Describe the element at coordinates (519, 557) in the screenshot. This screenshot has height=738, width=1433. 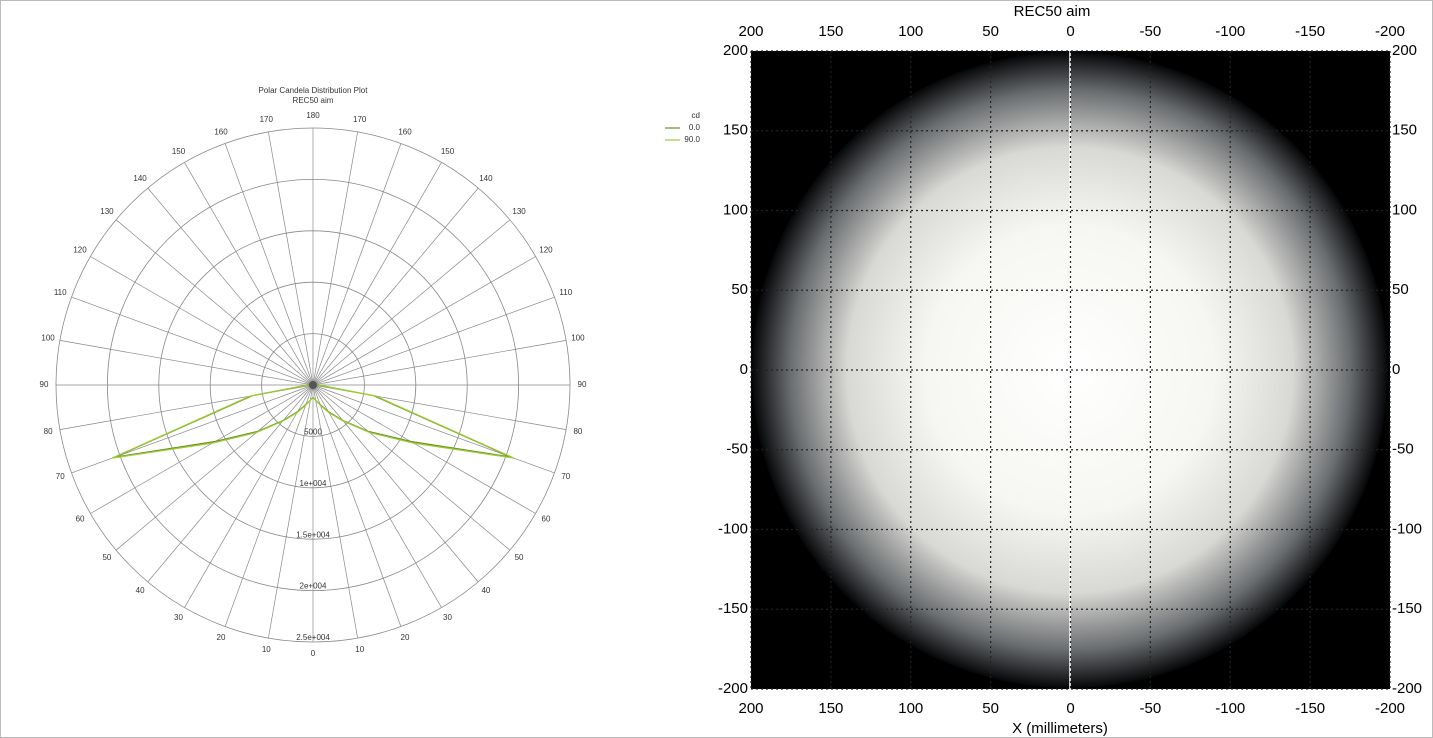
I see `angle-label: 50` at that location.